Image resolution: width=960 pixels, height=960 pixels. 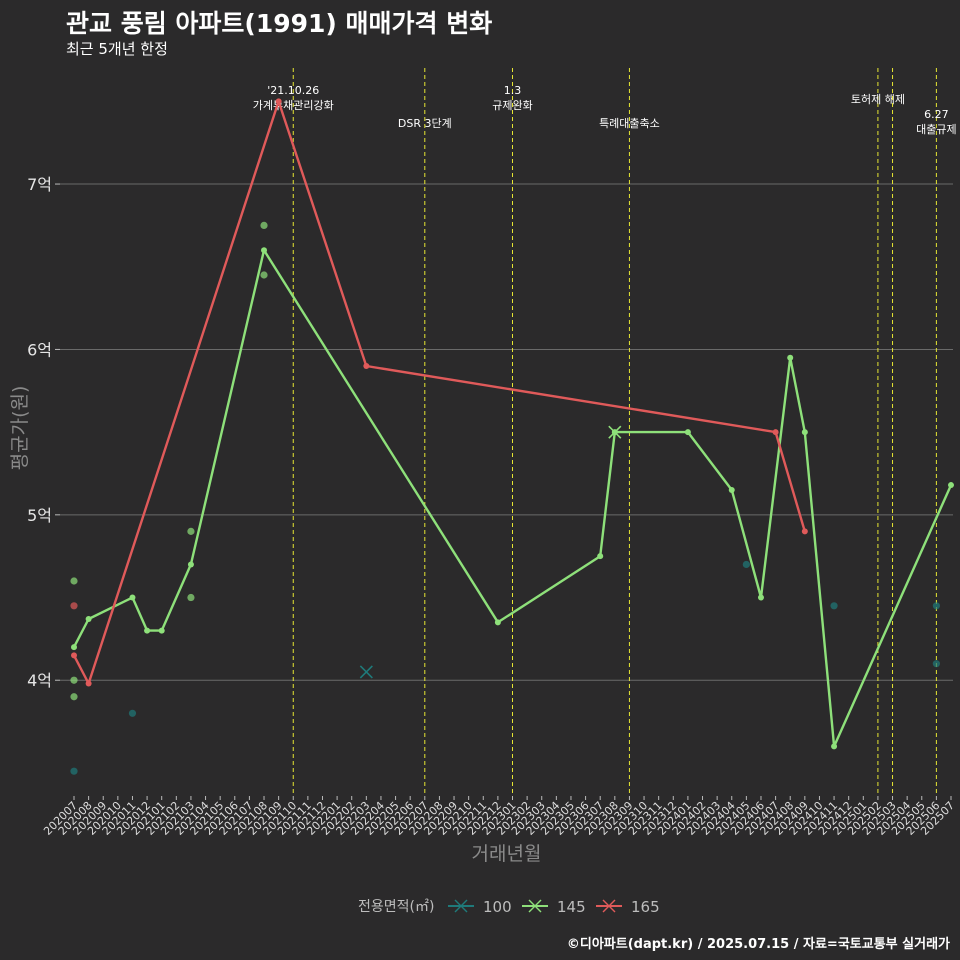 I want to click on event-annotation: 대출규제, so click(x=936, y=129).